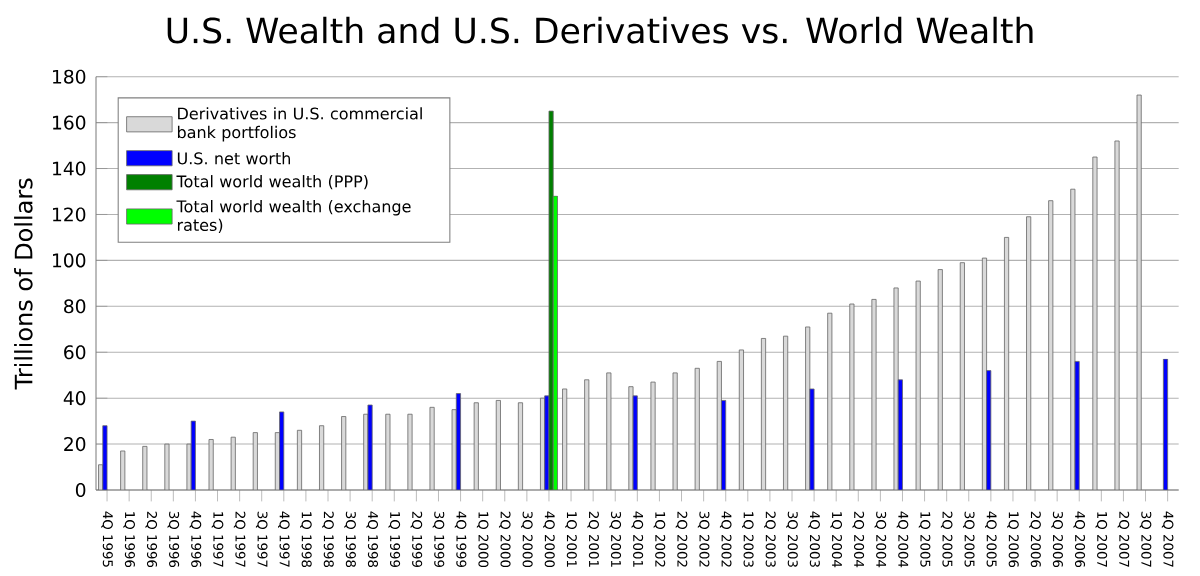 The height and width of the screenshot is (576, 1200). What do you see at coordinates (23, 284) in the screenshot?
I see `y-axis-title: Trillions of Dollars` at bounding box center [23, 284].